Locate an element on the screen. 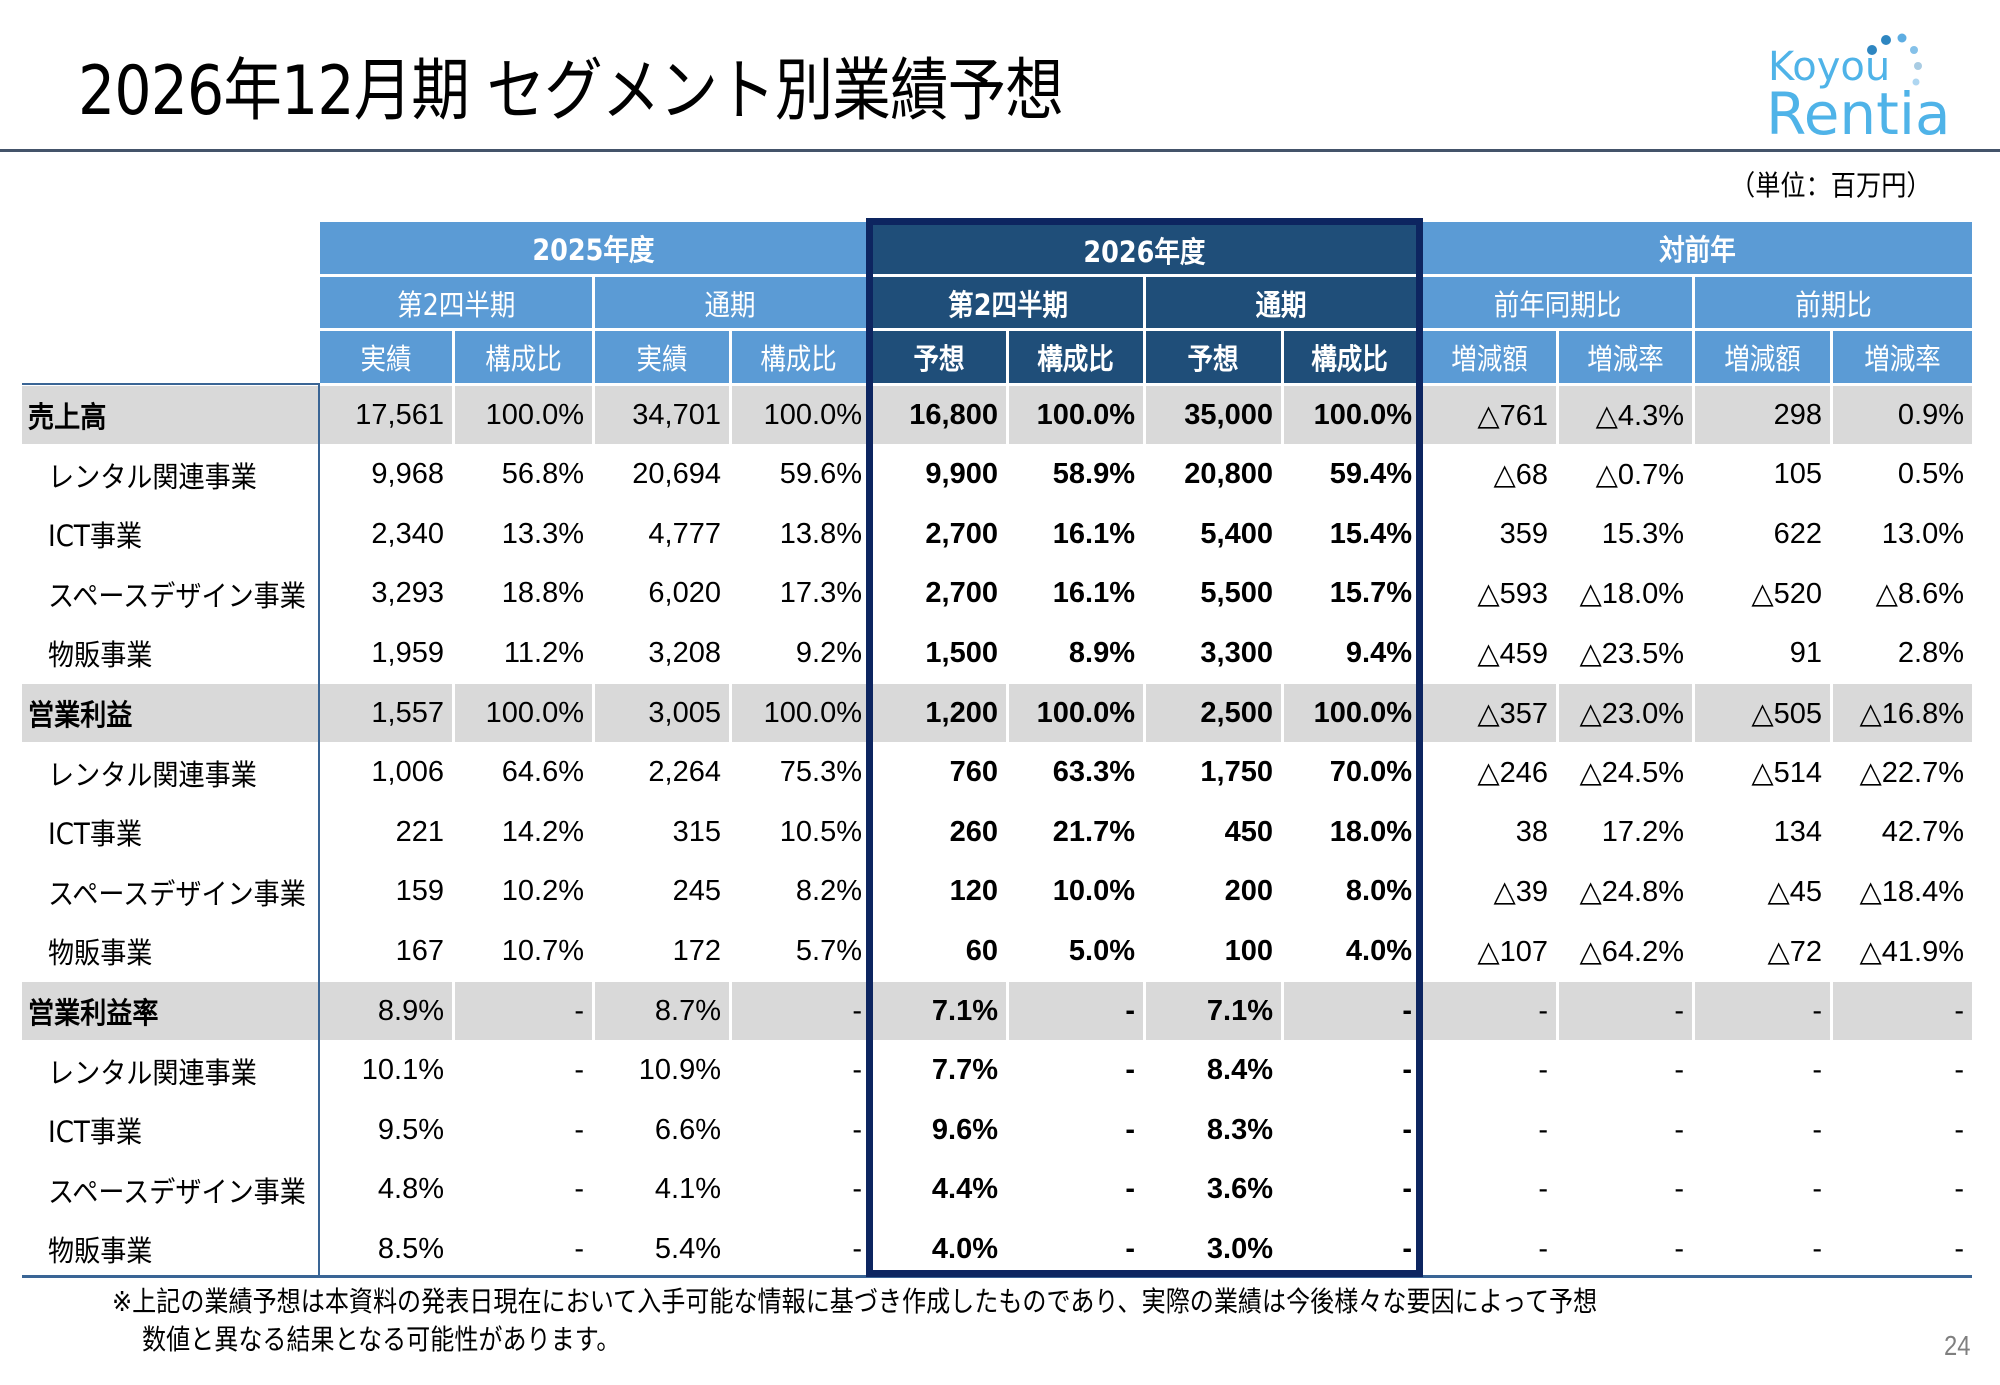 The width and height of the screenshot is (2000, 1385). logo-dot is located at coordinates (1918, 66).